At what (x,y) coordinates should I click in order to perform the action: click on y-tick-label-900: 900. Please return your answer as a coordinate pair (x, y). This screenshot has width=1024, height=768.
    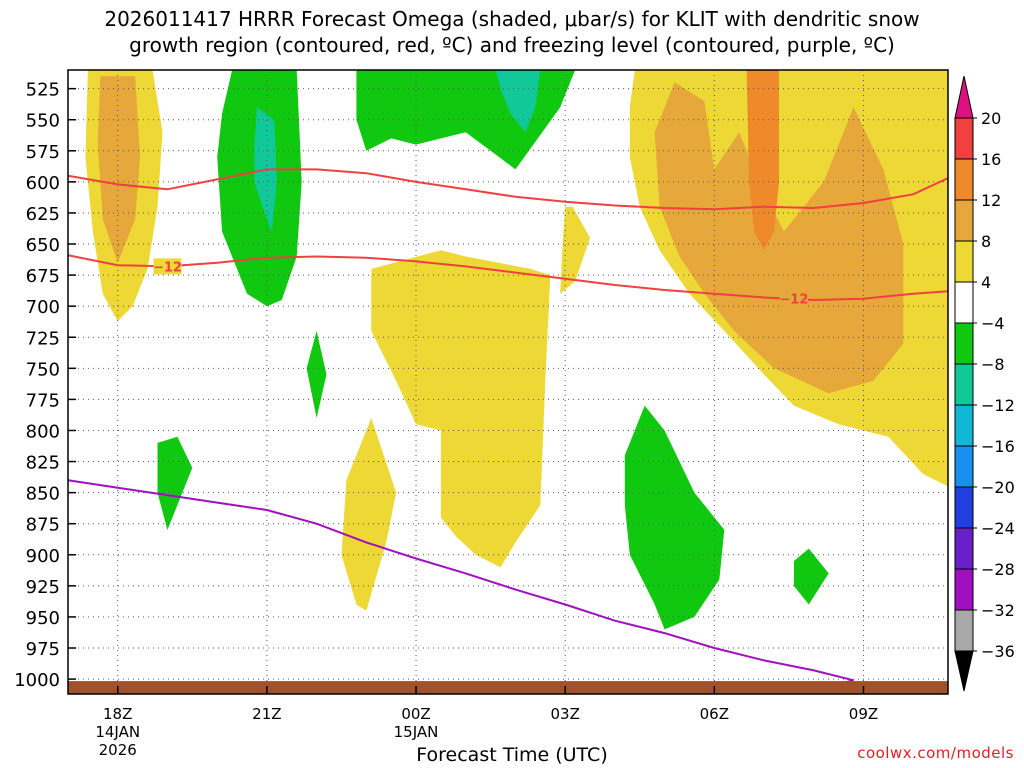
    Looking at the image, I should click on (43, 556).